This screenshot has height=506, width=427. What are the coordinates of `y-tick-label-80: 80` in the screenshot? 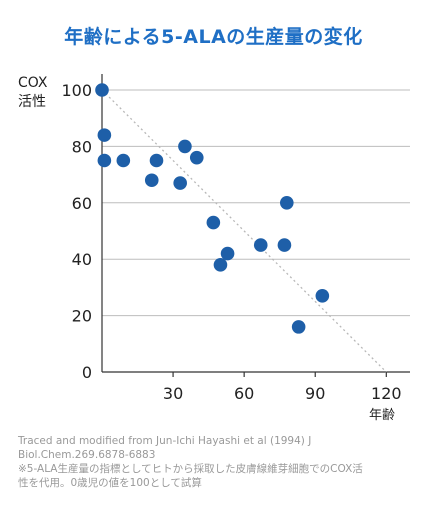 It's located at (82, 146).